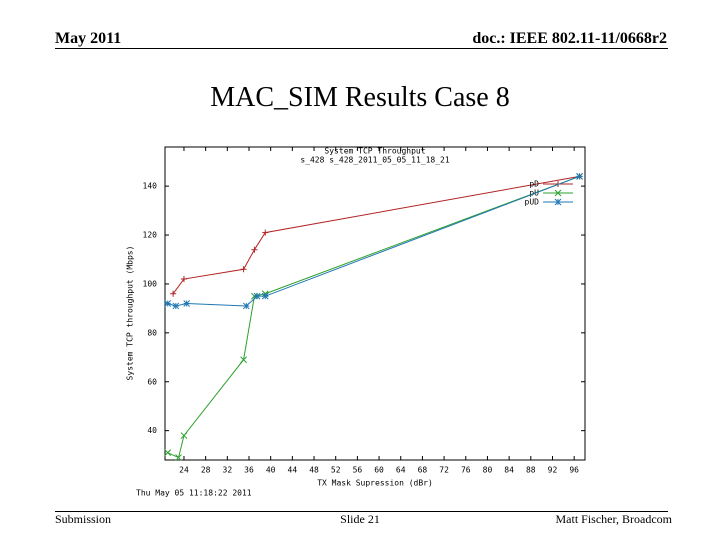 The width and height of the screenshot is (720, 540). I want to click on chart-title: System TCP Throughput, so click(374, 151).